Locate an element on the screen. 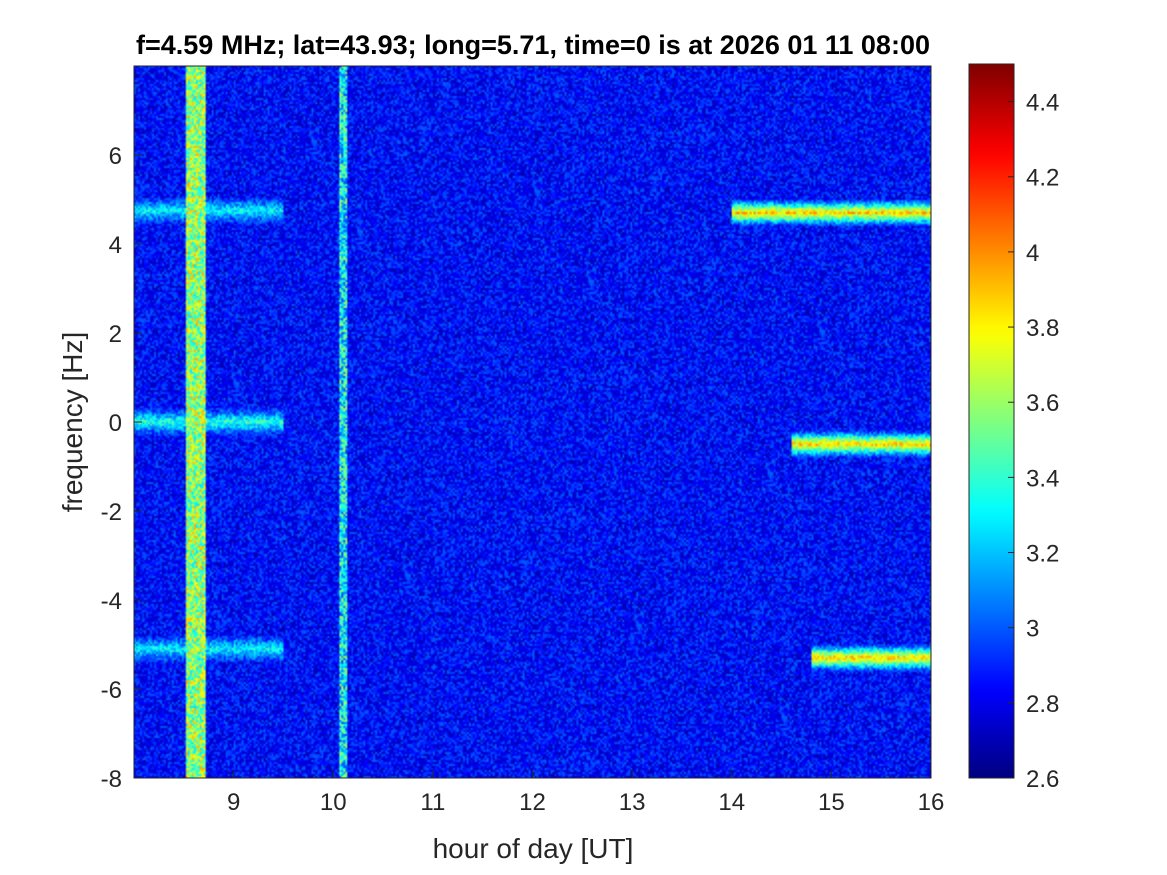 The width and height of the screenshot is (1167, 875). x-tick-label: 14 is located at coordinates (731, 802).